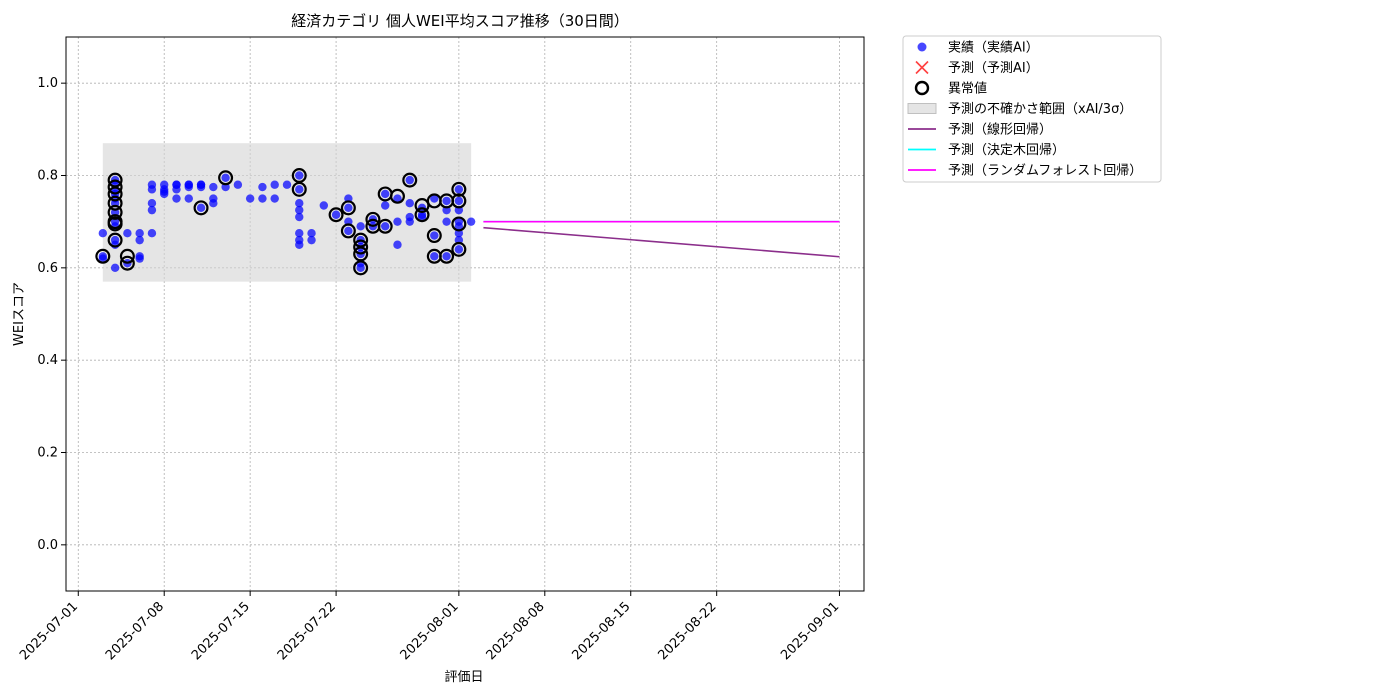 This screenshot has width=1400, height=700. Describe the element at coordinates (922, 88) in the screenshot. I see `legend-marker-anomaly` at that location.